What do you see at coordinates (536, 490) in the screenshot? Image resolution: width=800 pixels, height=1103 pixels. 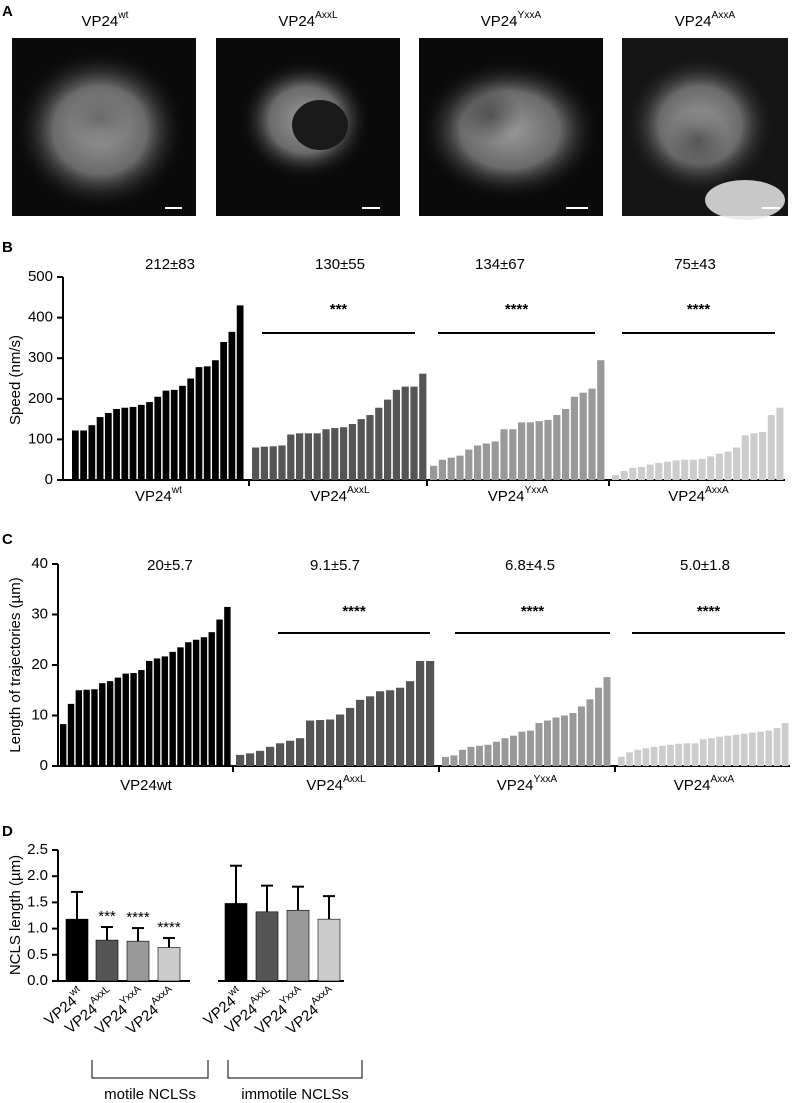 I see `group-label-sup: YxxA` at bounding box center [536, 490].